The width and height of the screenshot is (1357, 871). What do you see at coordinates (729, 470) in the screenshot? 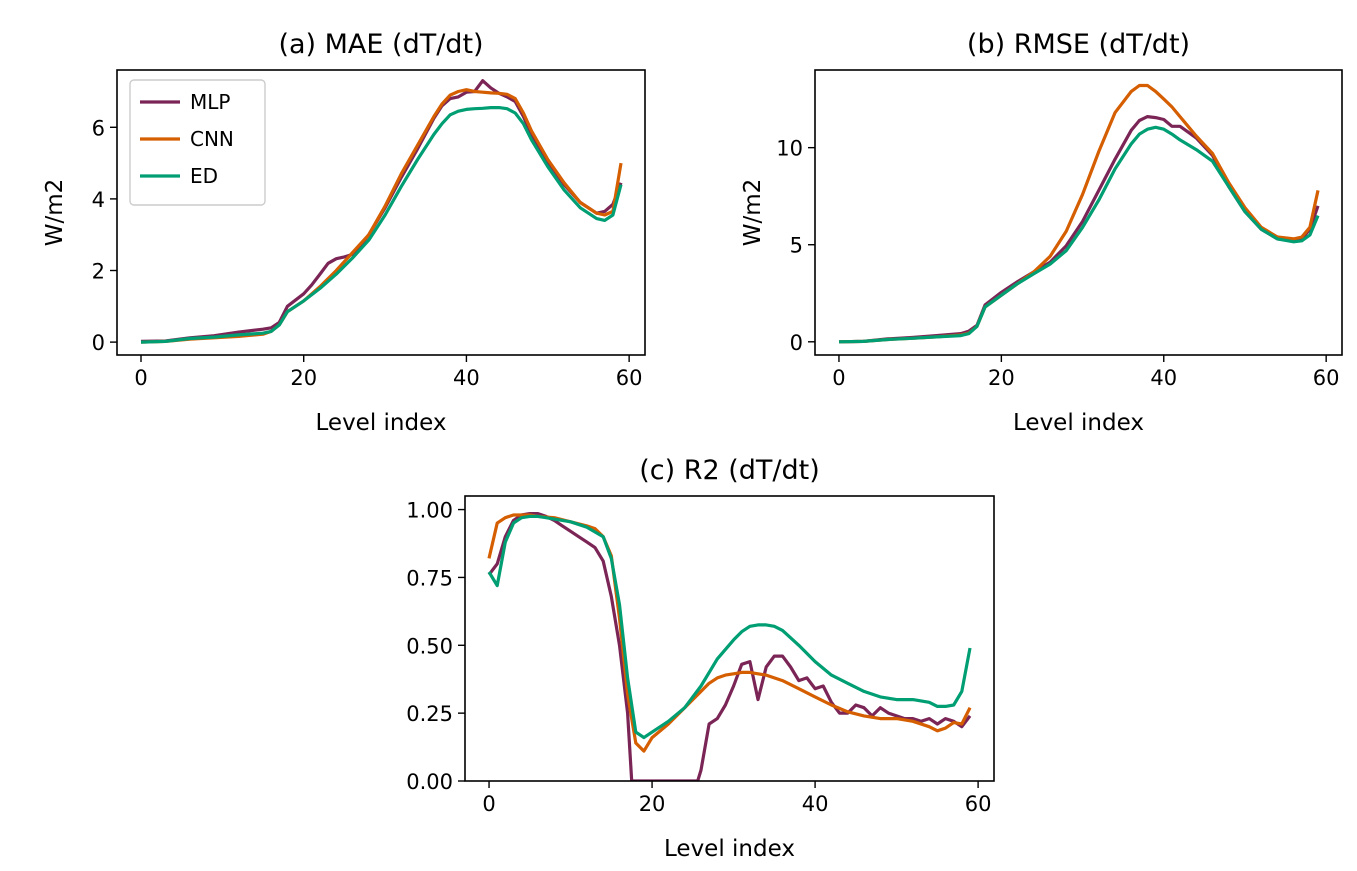
I see `panel-title: (c) R2 (dT/dt)` at bounding box center [729, 470].